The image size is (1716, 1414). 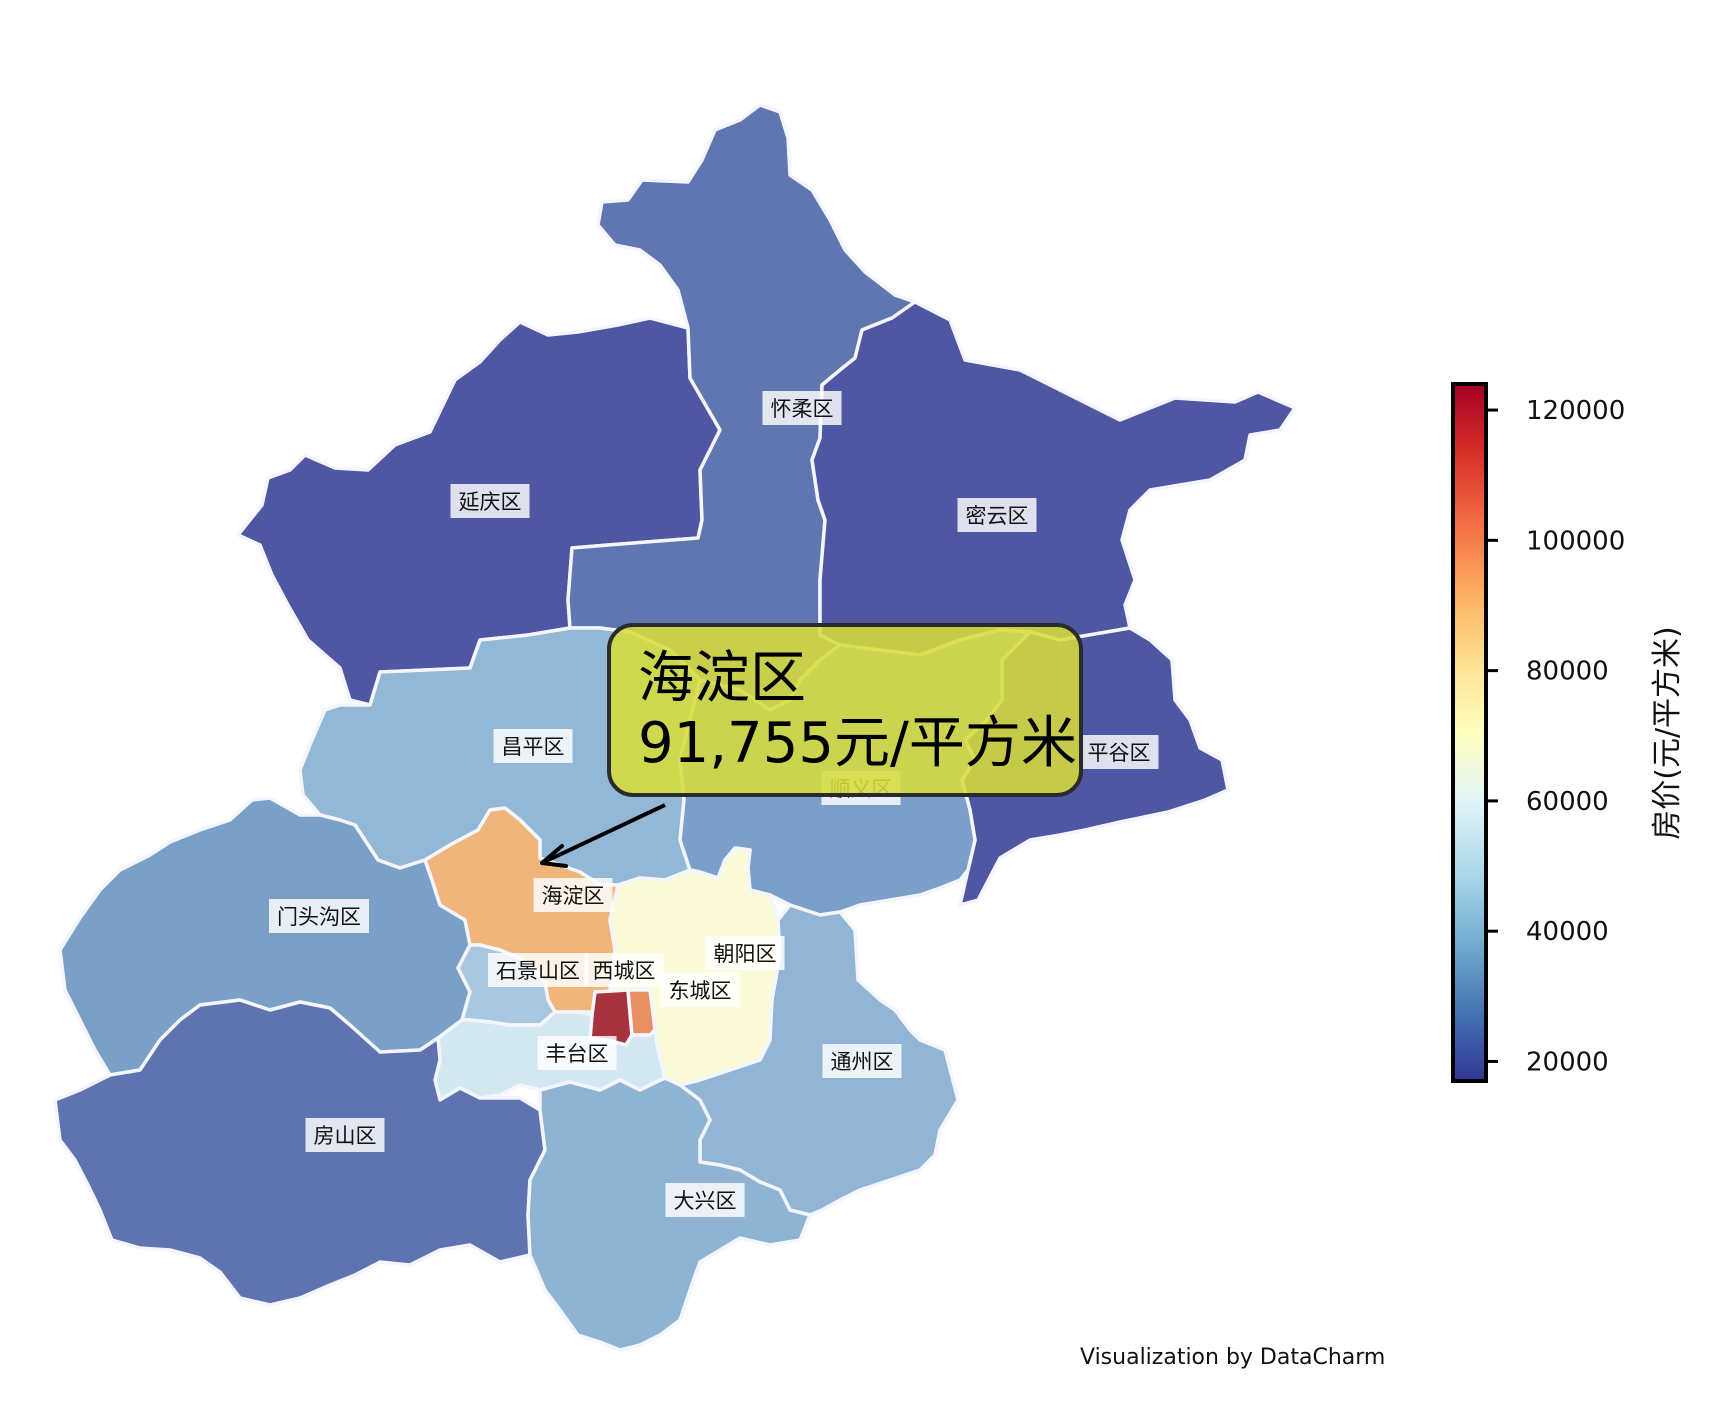 What do you see at coordinates (1555, 736) in the screenshot?
I see `colorbar-ticks: 120000 100000 80000 60000 40000 20000` at bounding box center [1555, 736].